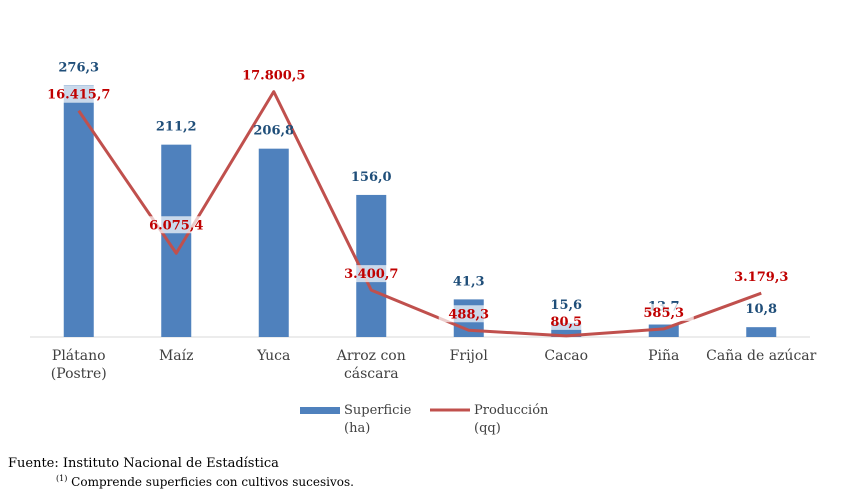 This screenshot has width=850, height=495. What do you see at coordinates (273, 131) in the screenshot?
I see `bar-value-label: 206,8` at bounding box center [273, 131].